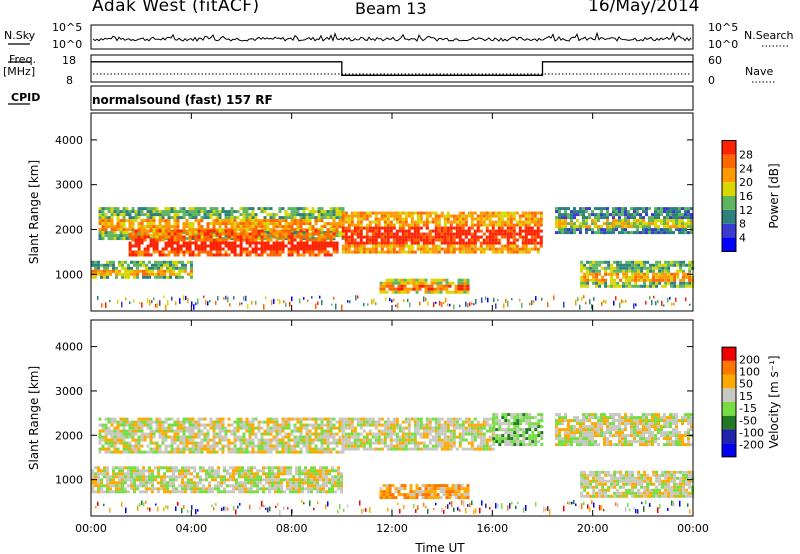  Describe the element at coordinates (769, 35) in the screenshot. I see `nsearch-label: N.Search` at that location.